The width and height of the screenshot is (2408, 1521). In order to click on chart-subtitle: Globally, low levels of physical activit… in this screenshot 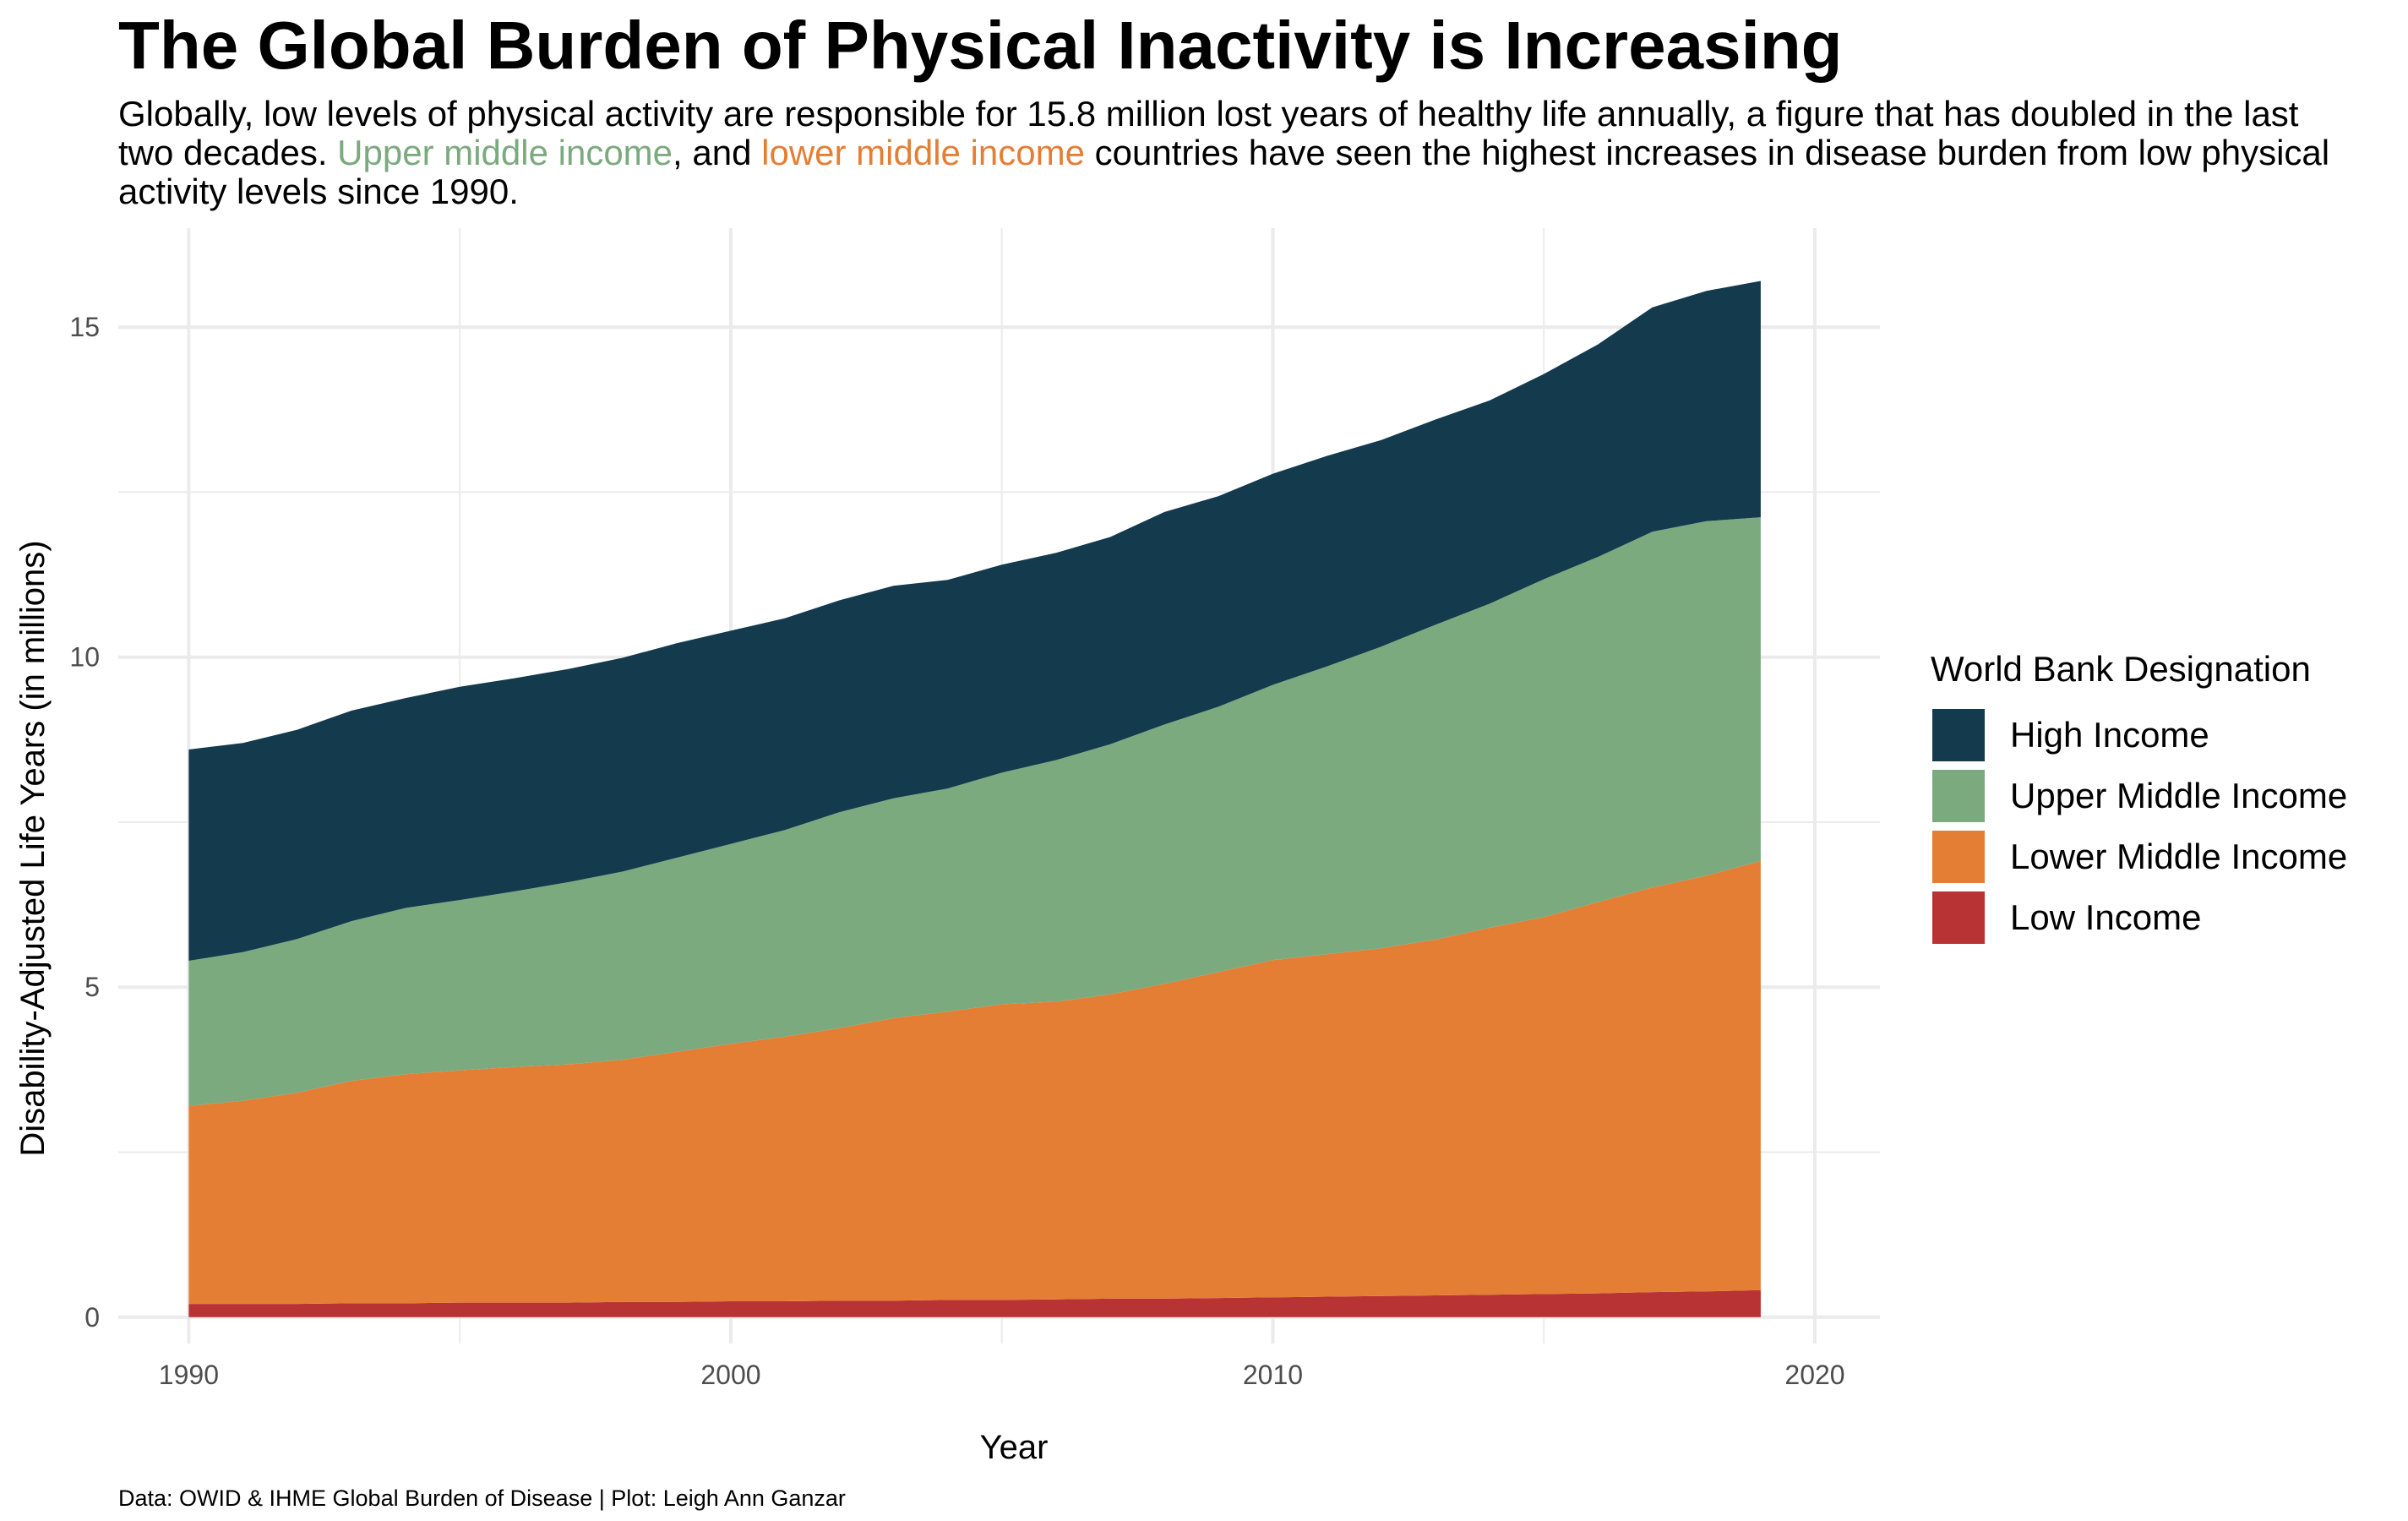, I will do `click(1237, 153)`.